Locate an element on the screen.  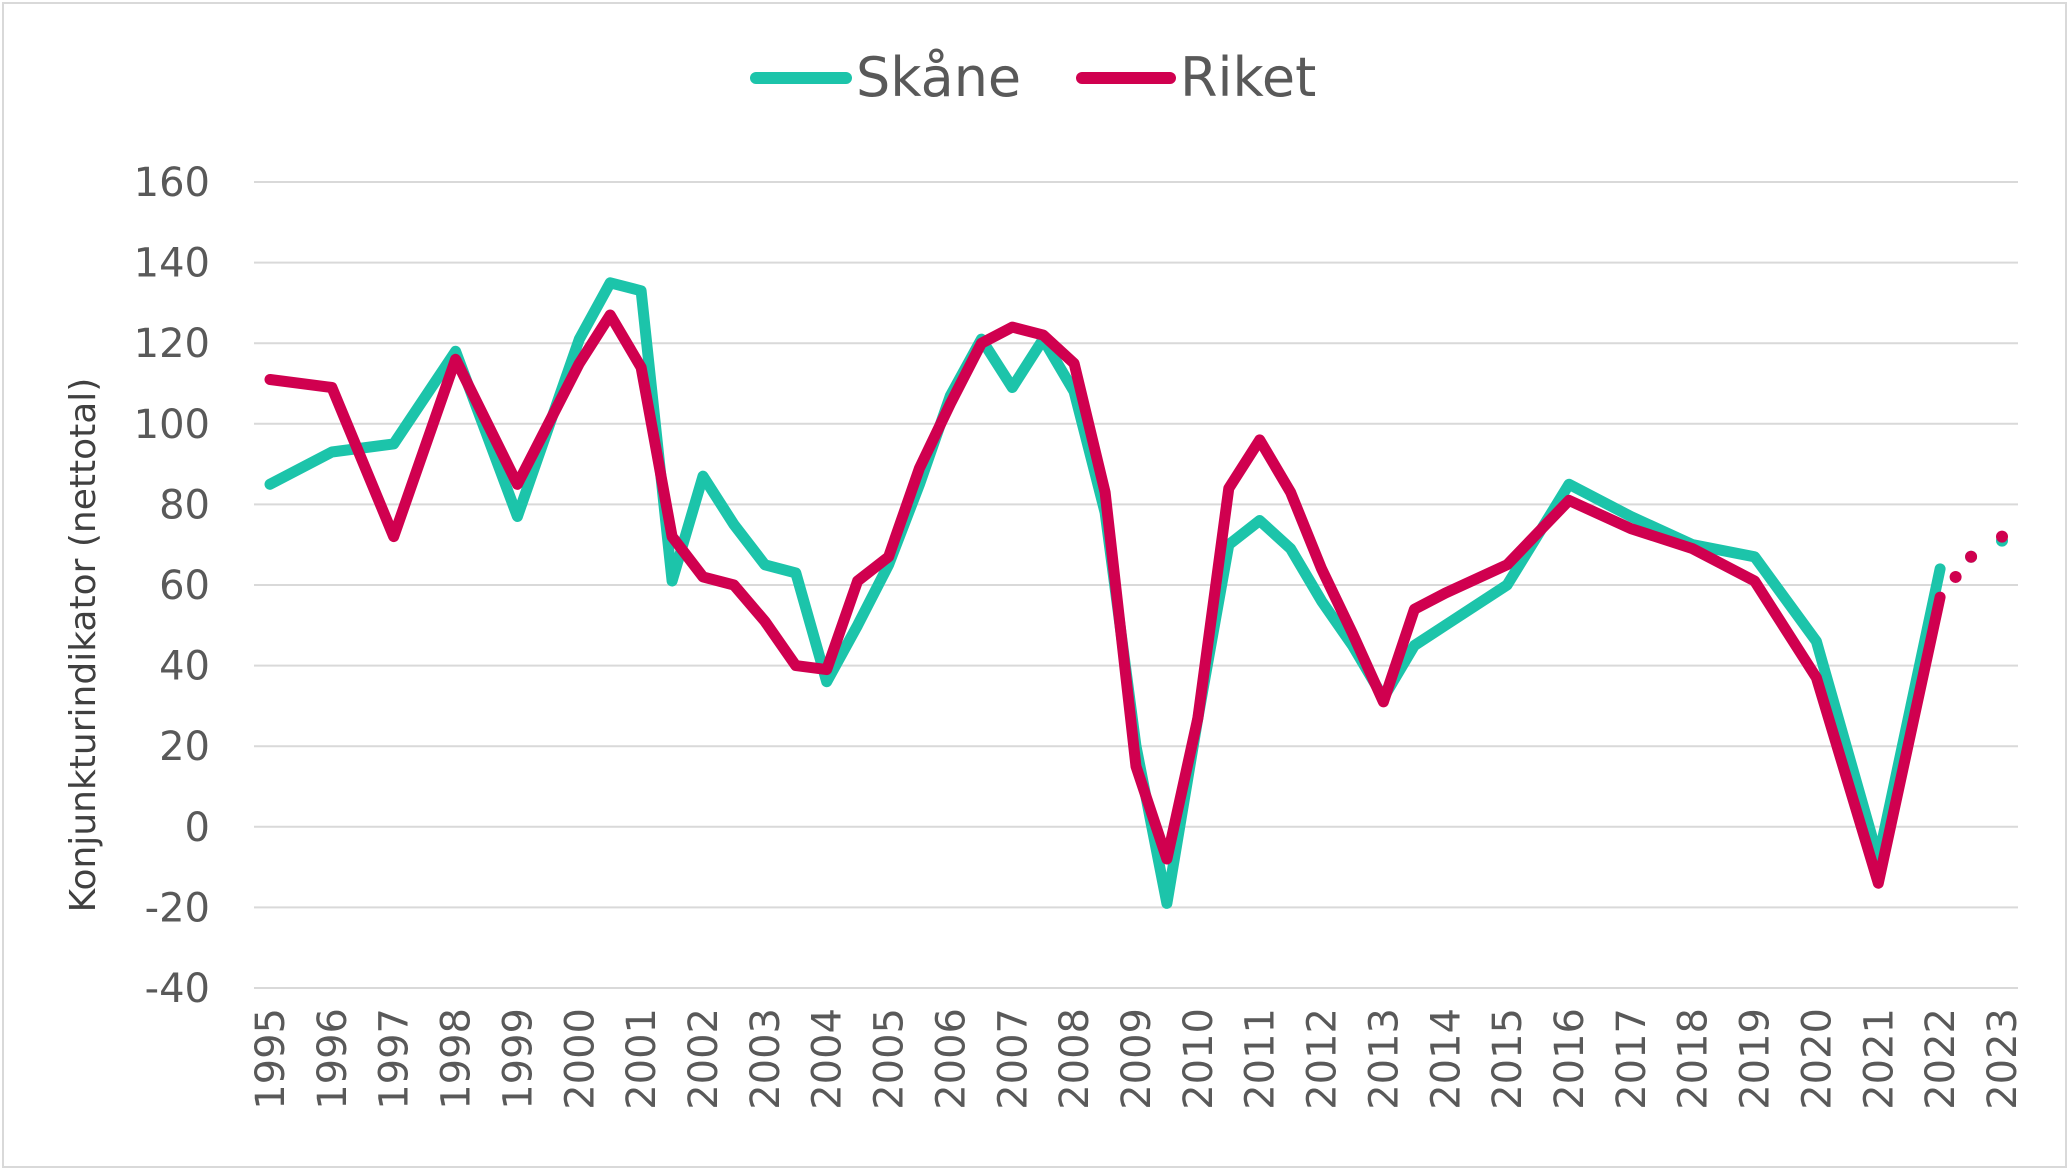
x-tick-label: 2023 is located at coordinates (2003, 1059).